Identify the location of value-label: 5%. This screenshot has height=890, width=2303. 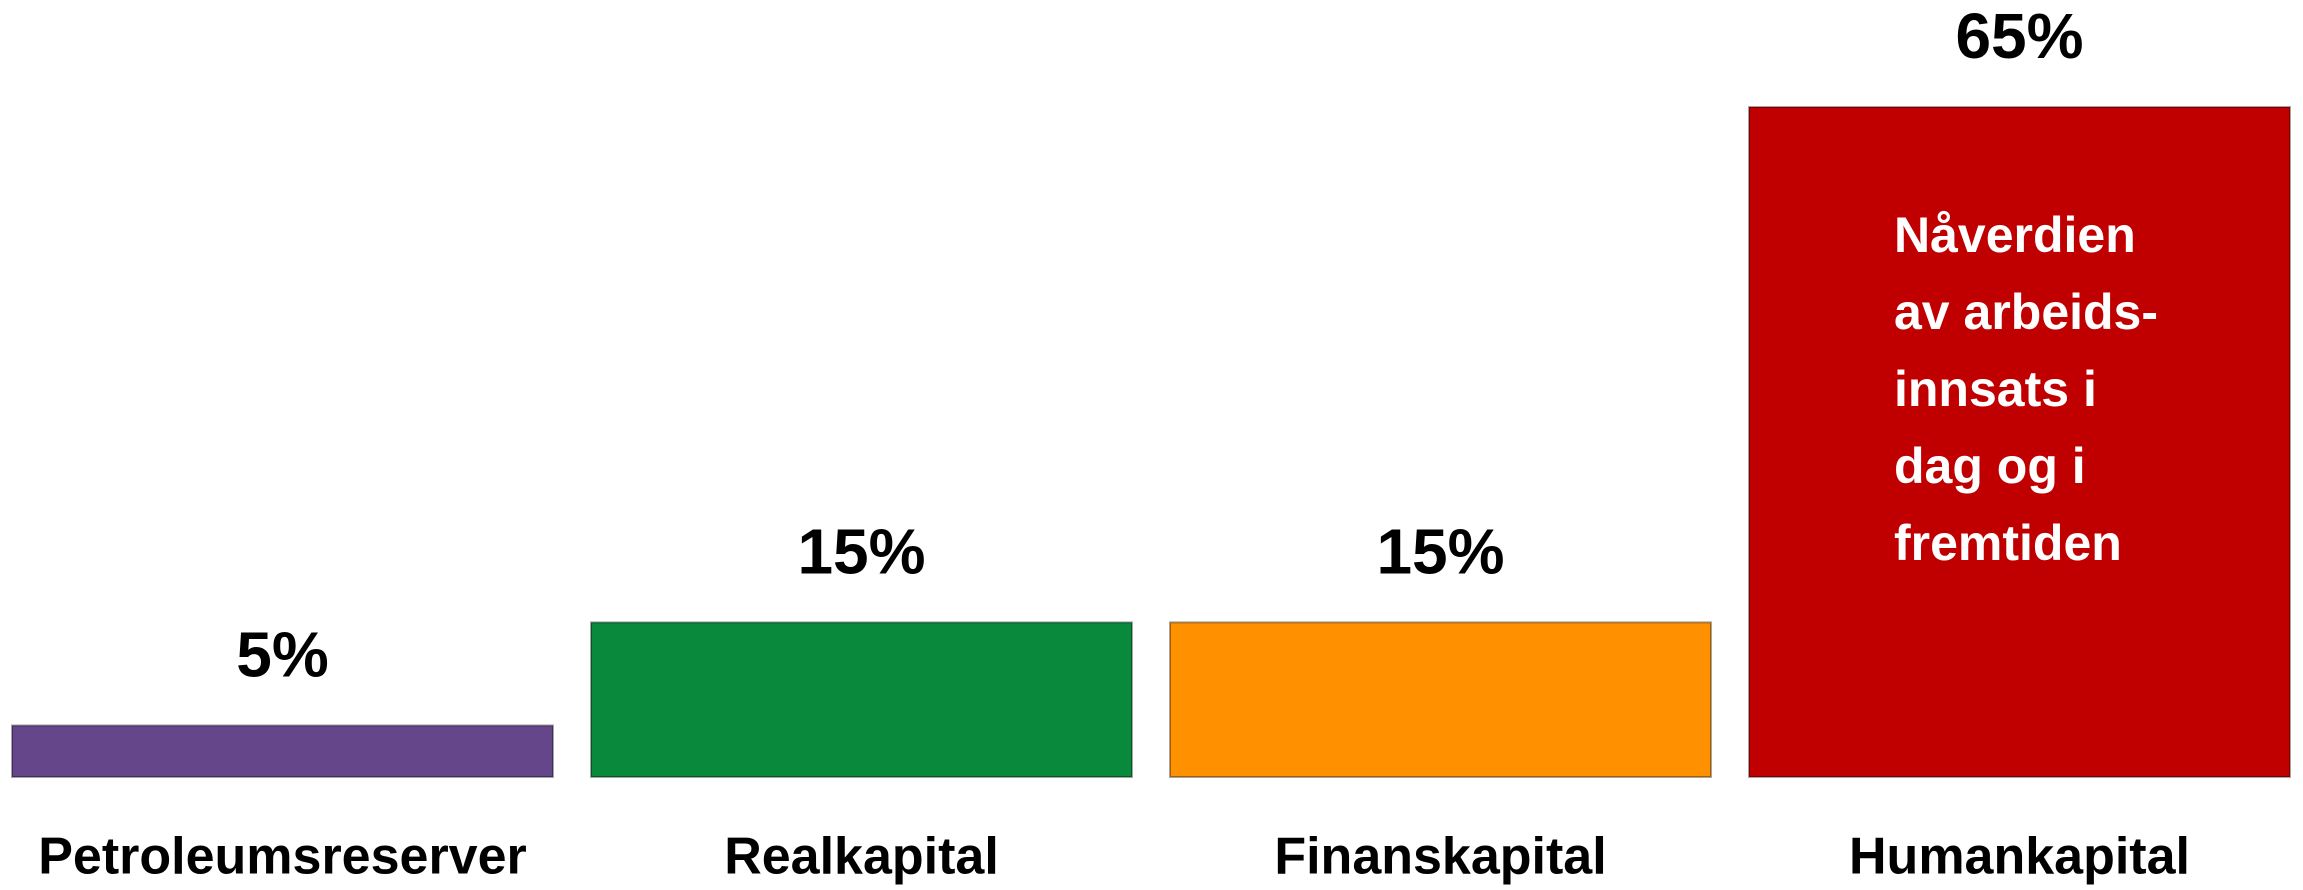
(282, 654).